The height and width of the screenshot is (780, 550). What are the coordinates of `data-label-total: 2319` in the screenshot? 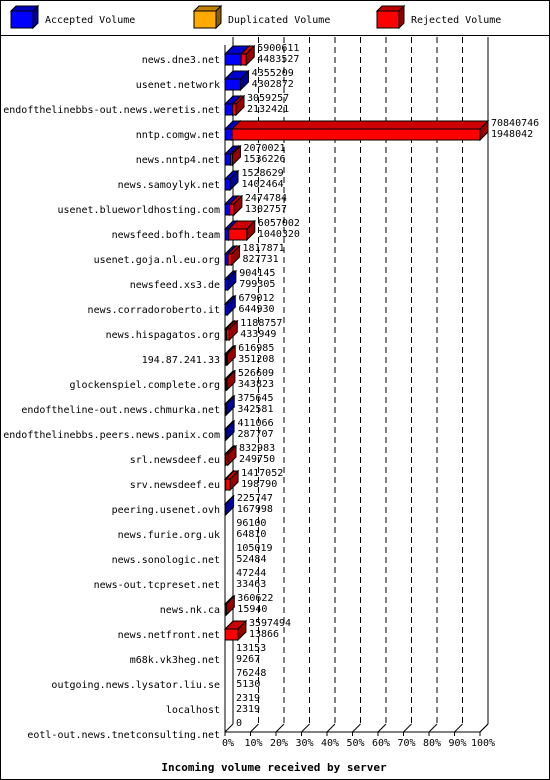 It's located at (248, 698).